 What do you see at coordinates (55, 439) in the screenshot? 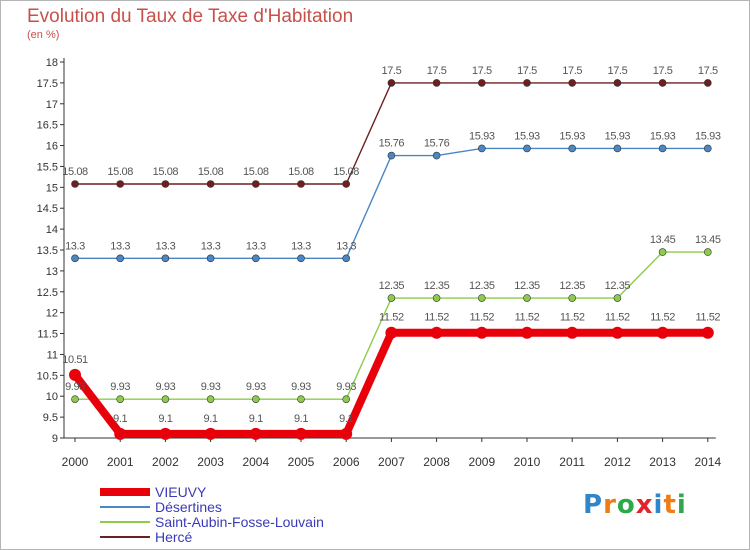
I see `y-tick-label: 9` at bounding box center [55, 439].